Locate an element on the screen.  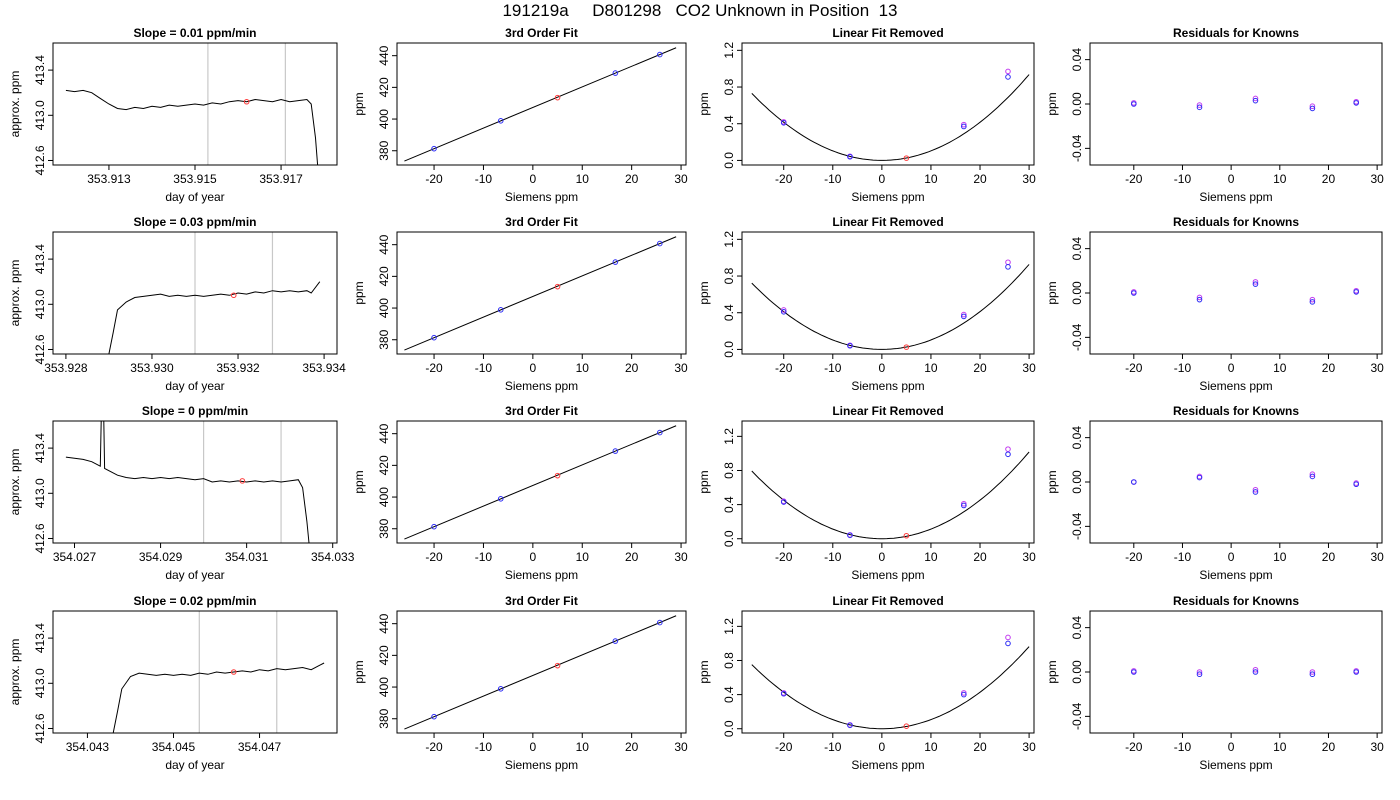
y-tick-label: 400 is located at coordinates (384, 497).